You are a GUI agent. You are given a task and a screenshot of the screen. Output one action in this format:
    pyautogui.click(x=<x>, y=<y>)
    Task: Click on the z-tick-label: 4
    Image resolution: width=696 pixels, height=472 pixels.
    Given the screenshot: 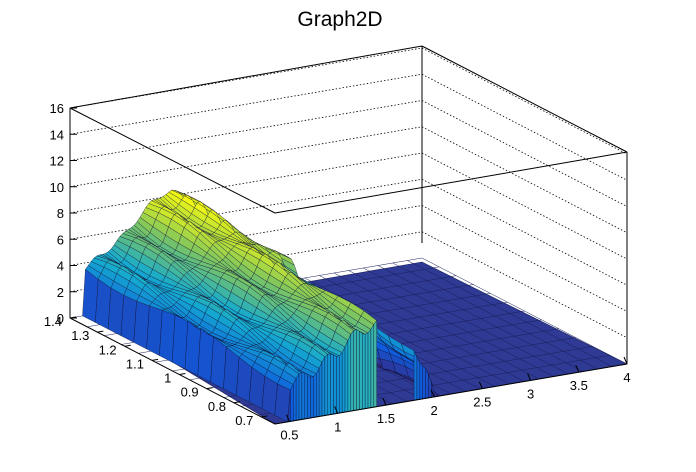 What is the action you would take?
    pyautogui.click(x=60, y=266)
    